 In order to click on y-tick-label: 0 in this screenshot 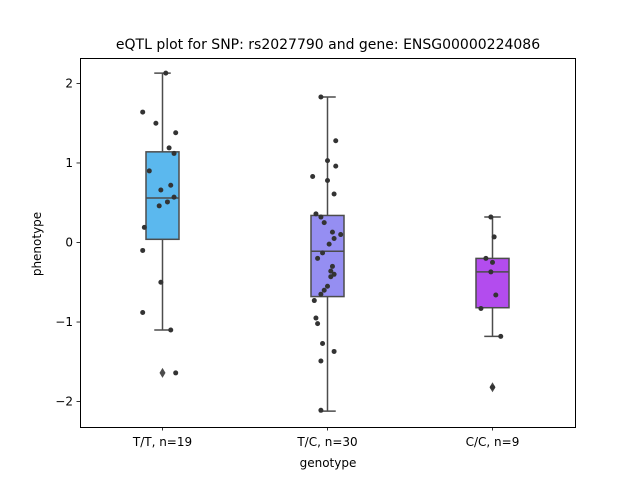, I will do `click(69, 243)`.